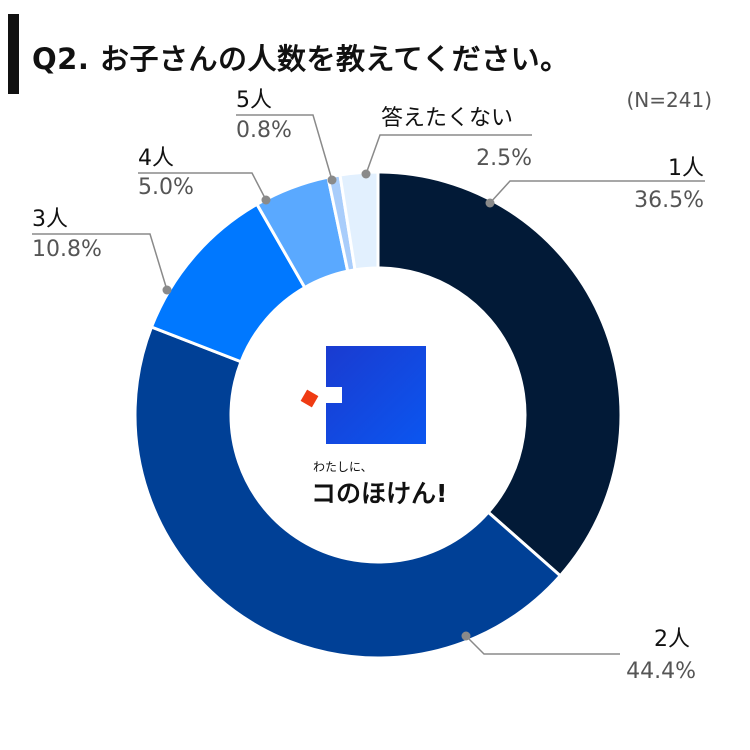 This screenshot has width=750, height=750. Describe the element at coordinates (379, 493) in the screenshot. I see `logo-name: コのほけん!` at that location.